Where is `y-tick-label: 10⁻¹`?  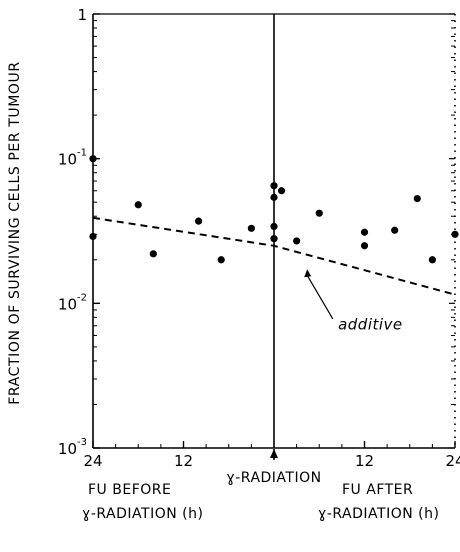 y-tick-label: 10⁻¹ is located at coordinates (72, 158).